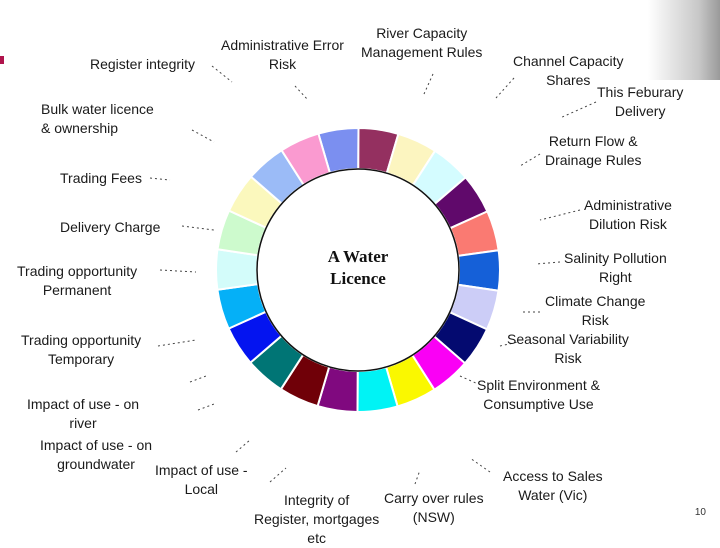 Image resolution: width=720 pixels, height=548 pixels. What do you see at coordinates (538, 394) in the screenshot?
I see `label-split-environment-consumptive-use: Split Environment & Consumptive Use` at bounding box center [538, 394].